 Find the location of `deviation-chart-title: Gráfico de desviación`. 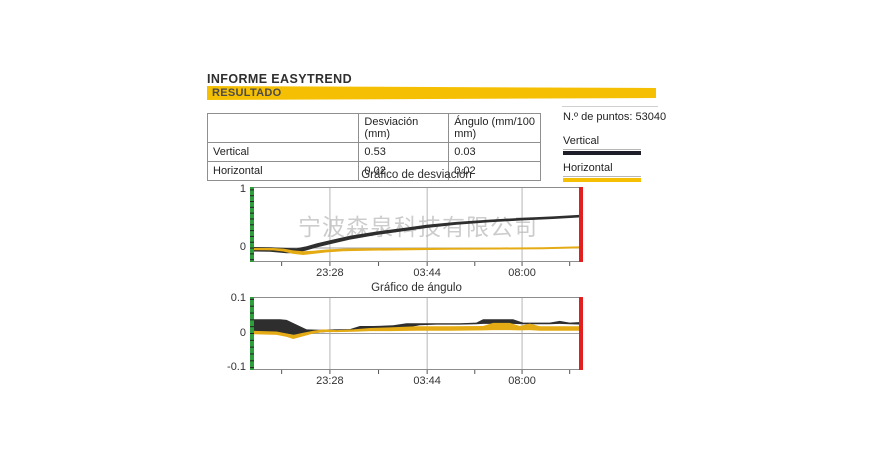

deviation-chart-title: Gráfico de desviación is located at coordinates (416, 175).